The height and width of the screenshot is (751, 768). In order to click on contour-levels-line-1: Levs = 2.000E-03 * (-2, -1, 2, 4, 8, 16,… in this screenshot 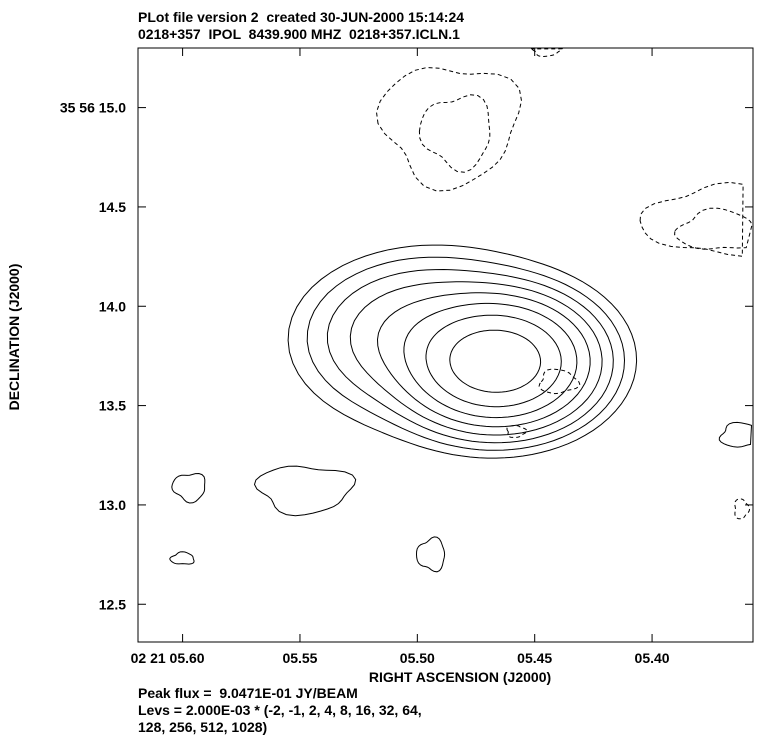, I will do `click(280, 710)`.